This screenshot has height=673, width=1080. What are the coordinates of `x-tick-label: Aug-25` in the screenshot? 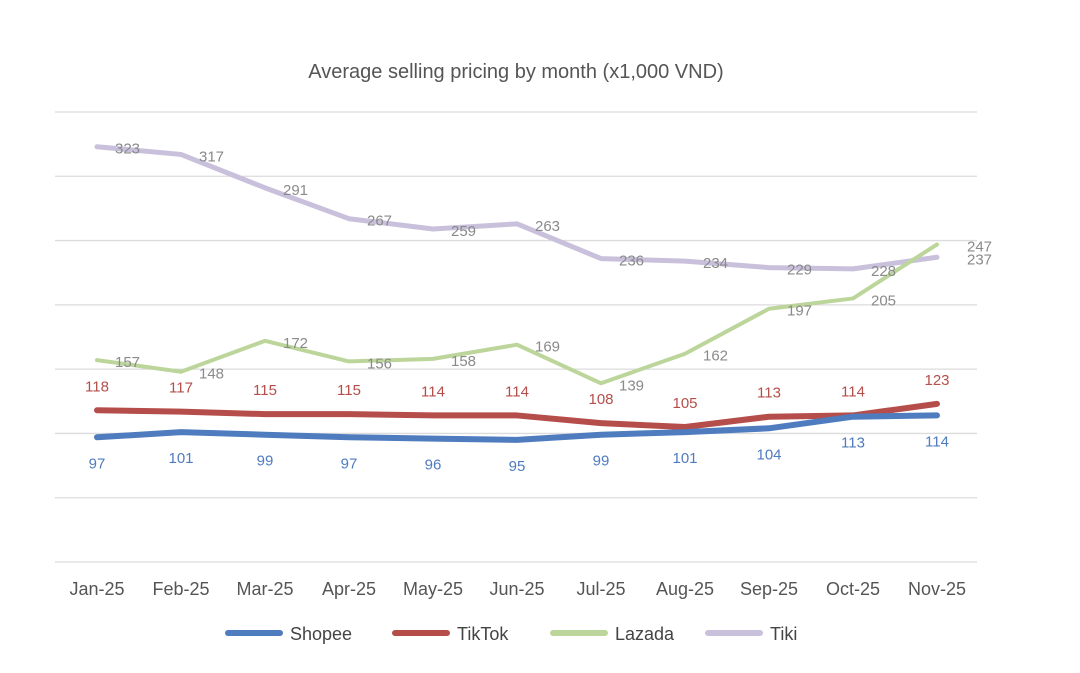 It's located at (685, 589).